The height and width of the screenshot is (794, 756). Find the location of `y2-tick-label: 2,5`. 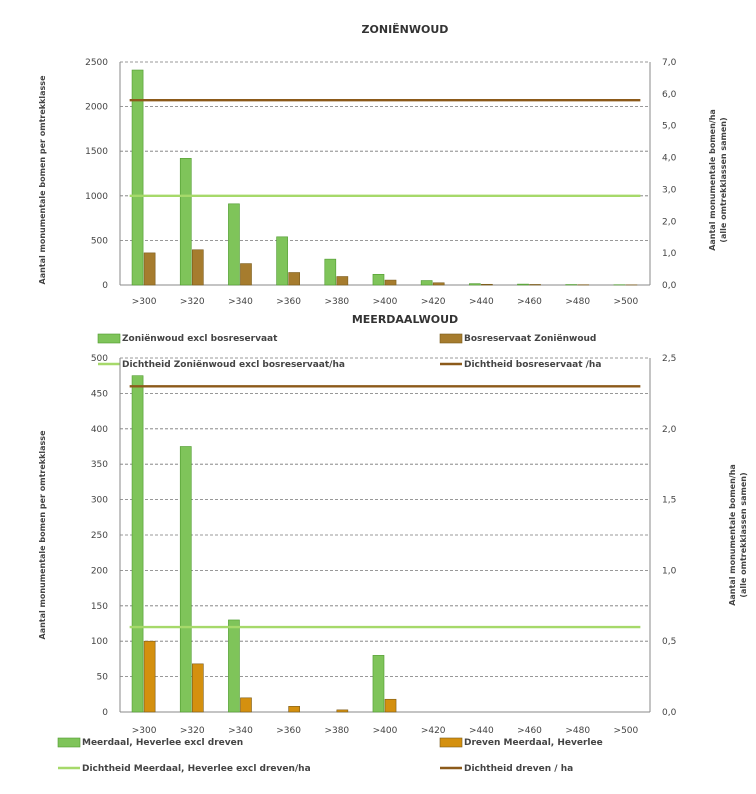

y2-tick-label: 2,5 is located at coordinates (669, 359).